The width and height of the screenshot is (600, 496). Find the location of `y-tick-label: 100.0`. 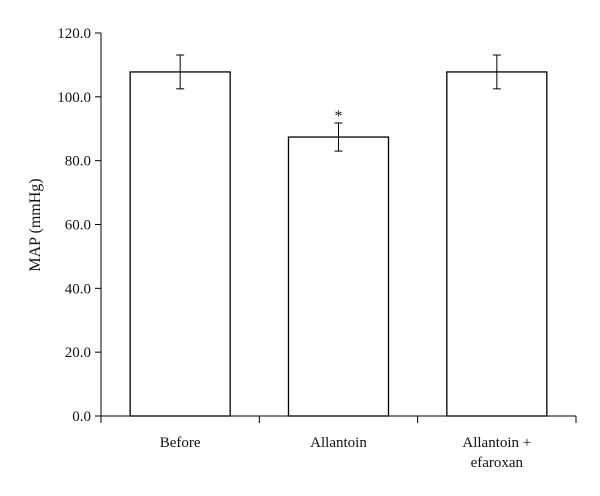

y-tick-label: 100.0 is located at coordinates (74, 98).